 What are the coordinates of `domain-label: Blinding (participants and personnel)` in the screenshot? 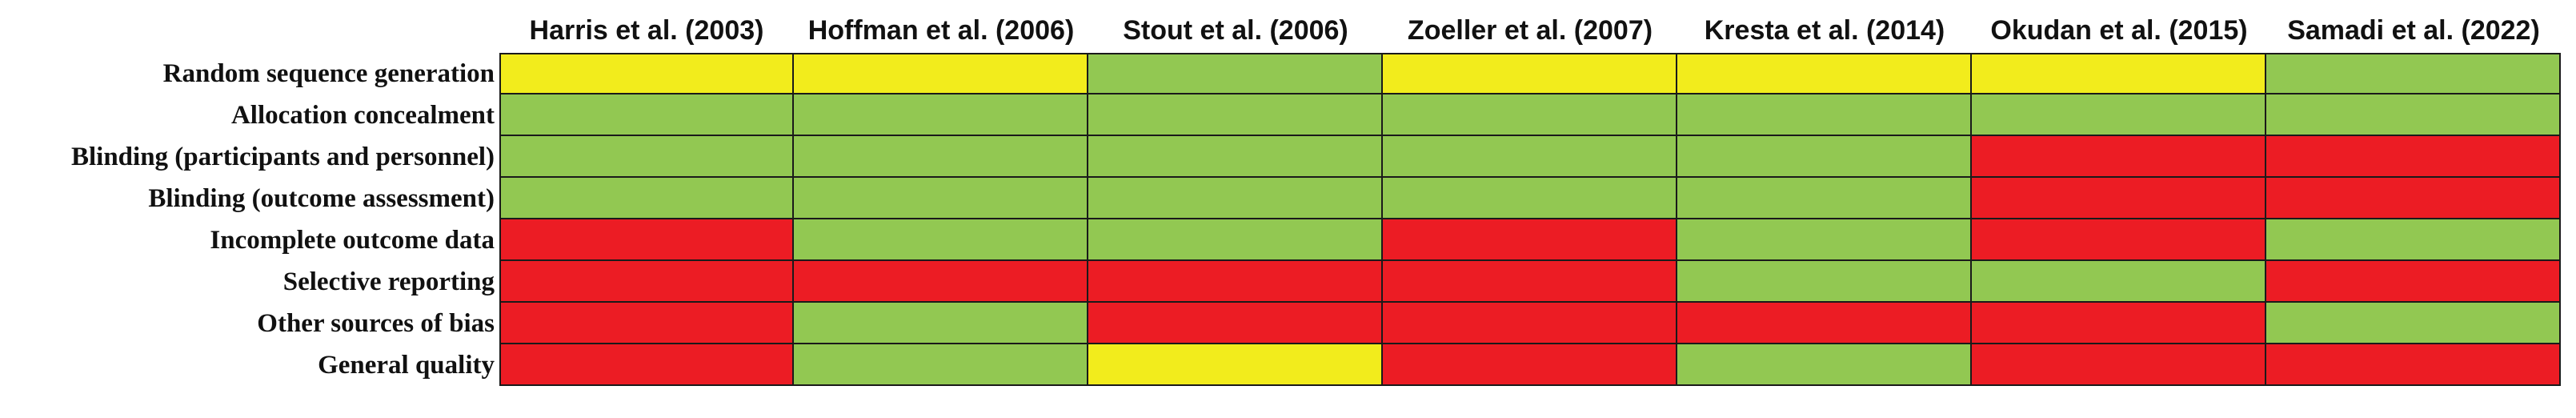 It's located at (282, 156).